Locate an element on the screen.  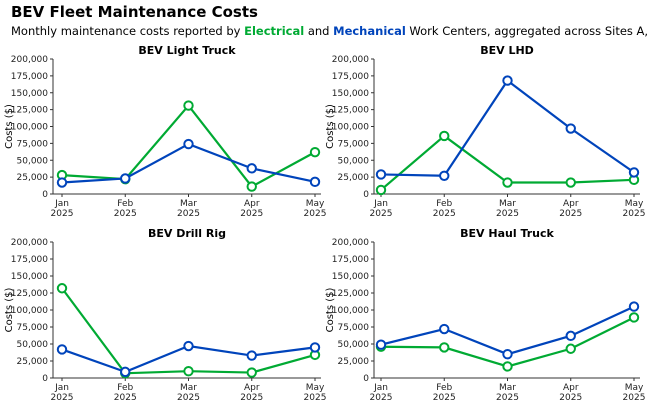
legend-mechanical: Mechanical is located at coordinates (369, 31).